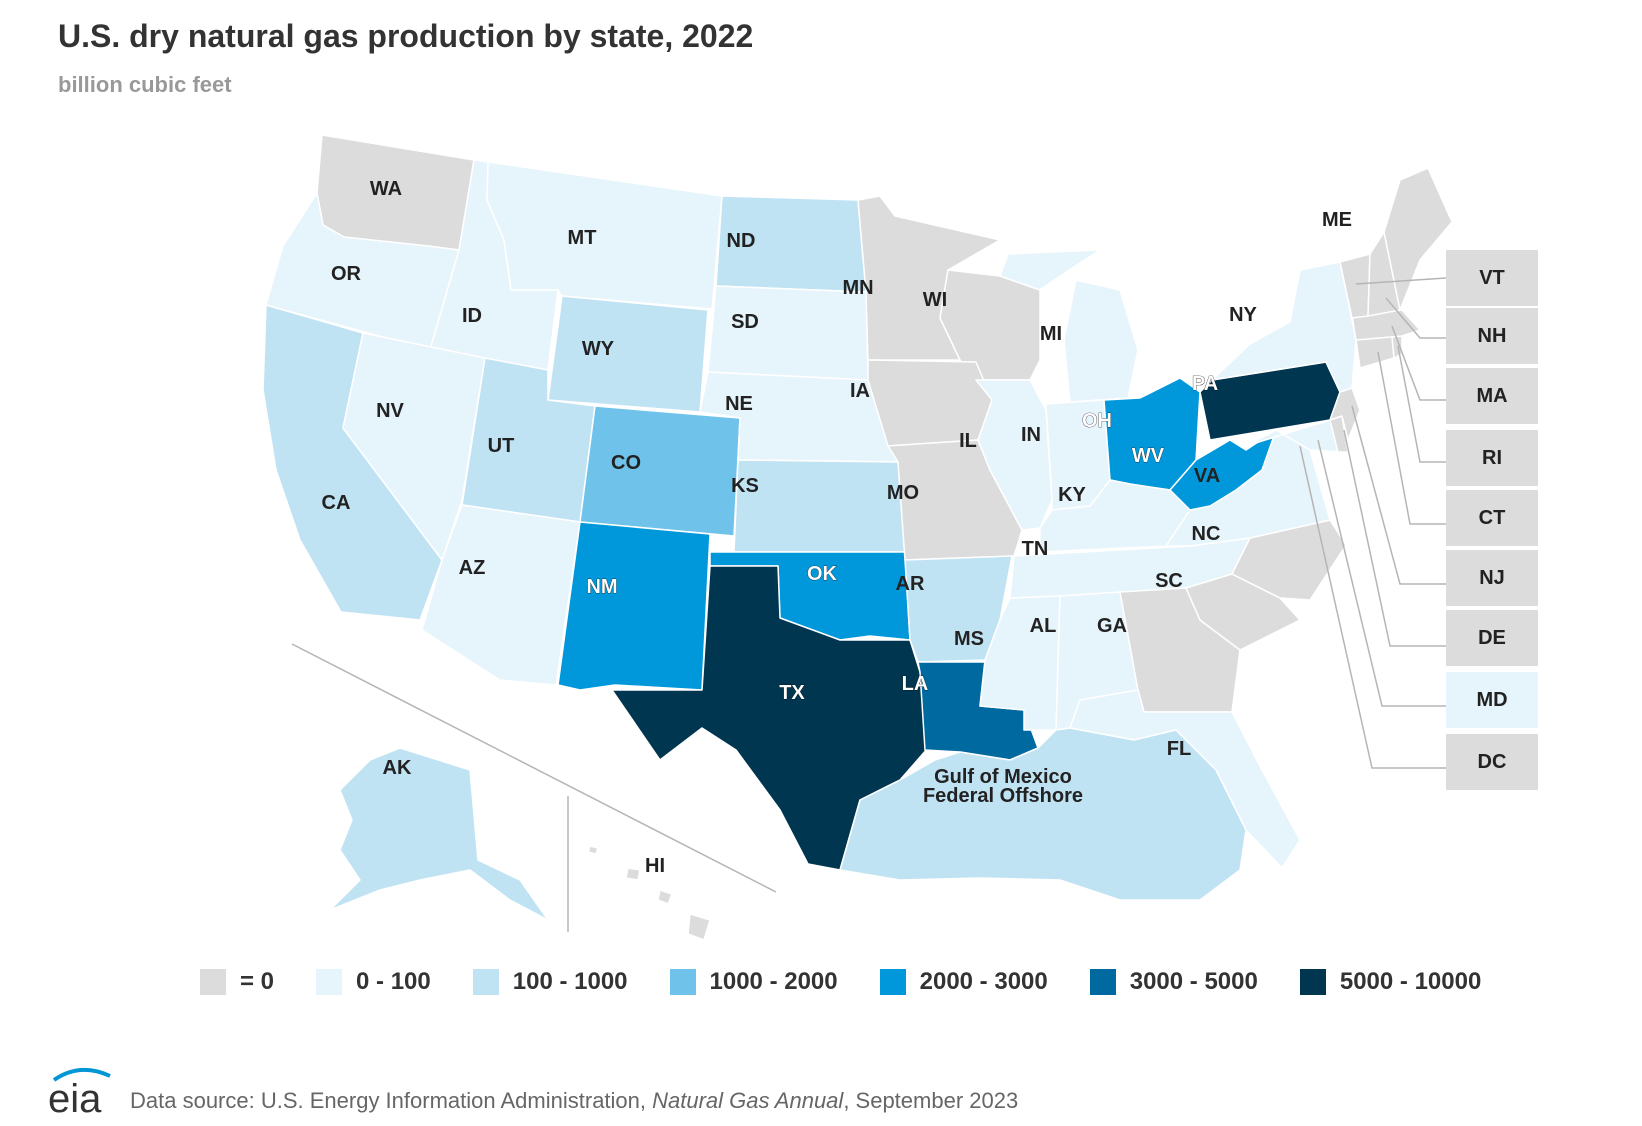 Image resolution: width=1642 pixels, height=1126 pixels. Describe the element at coordinates (748, 1100) in the screenshot. I see `source-publication: Natural Gas Annual` at that location.